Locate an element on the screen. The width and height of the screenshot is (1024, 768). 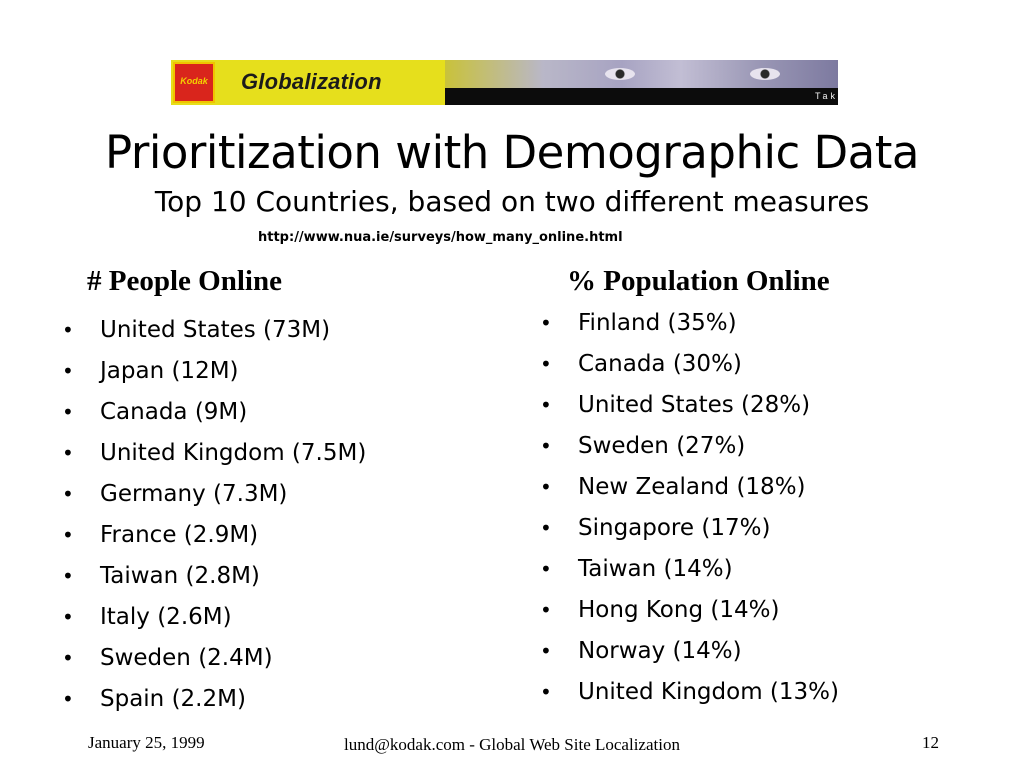
list-item: • Japan (12M) is located at coordinates (213, 373).